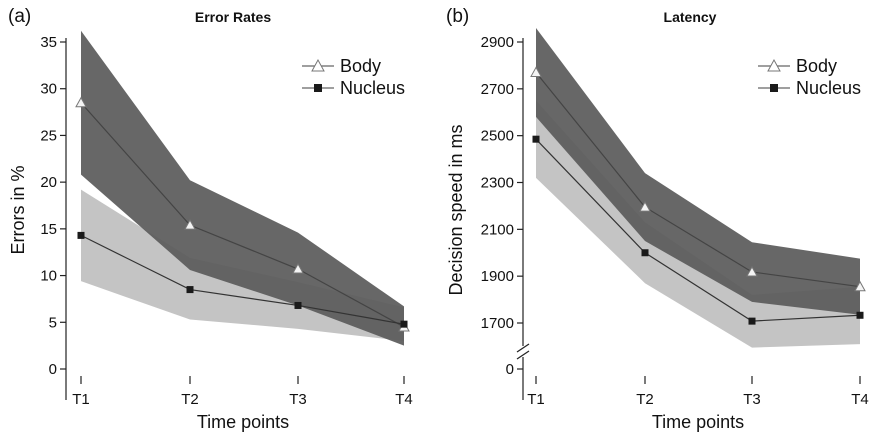 Image resolution: width=871 pixels, height=437 pixels. I want to click on y-tick-label: 10, so click(48, 276).